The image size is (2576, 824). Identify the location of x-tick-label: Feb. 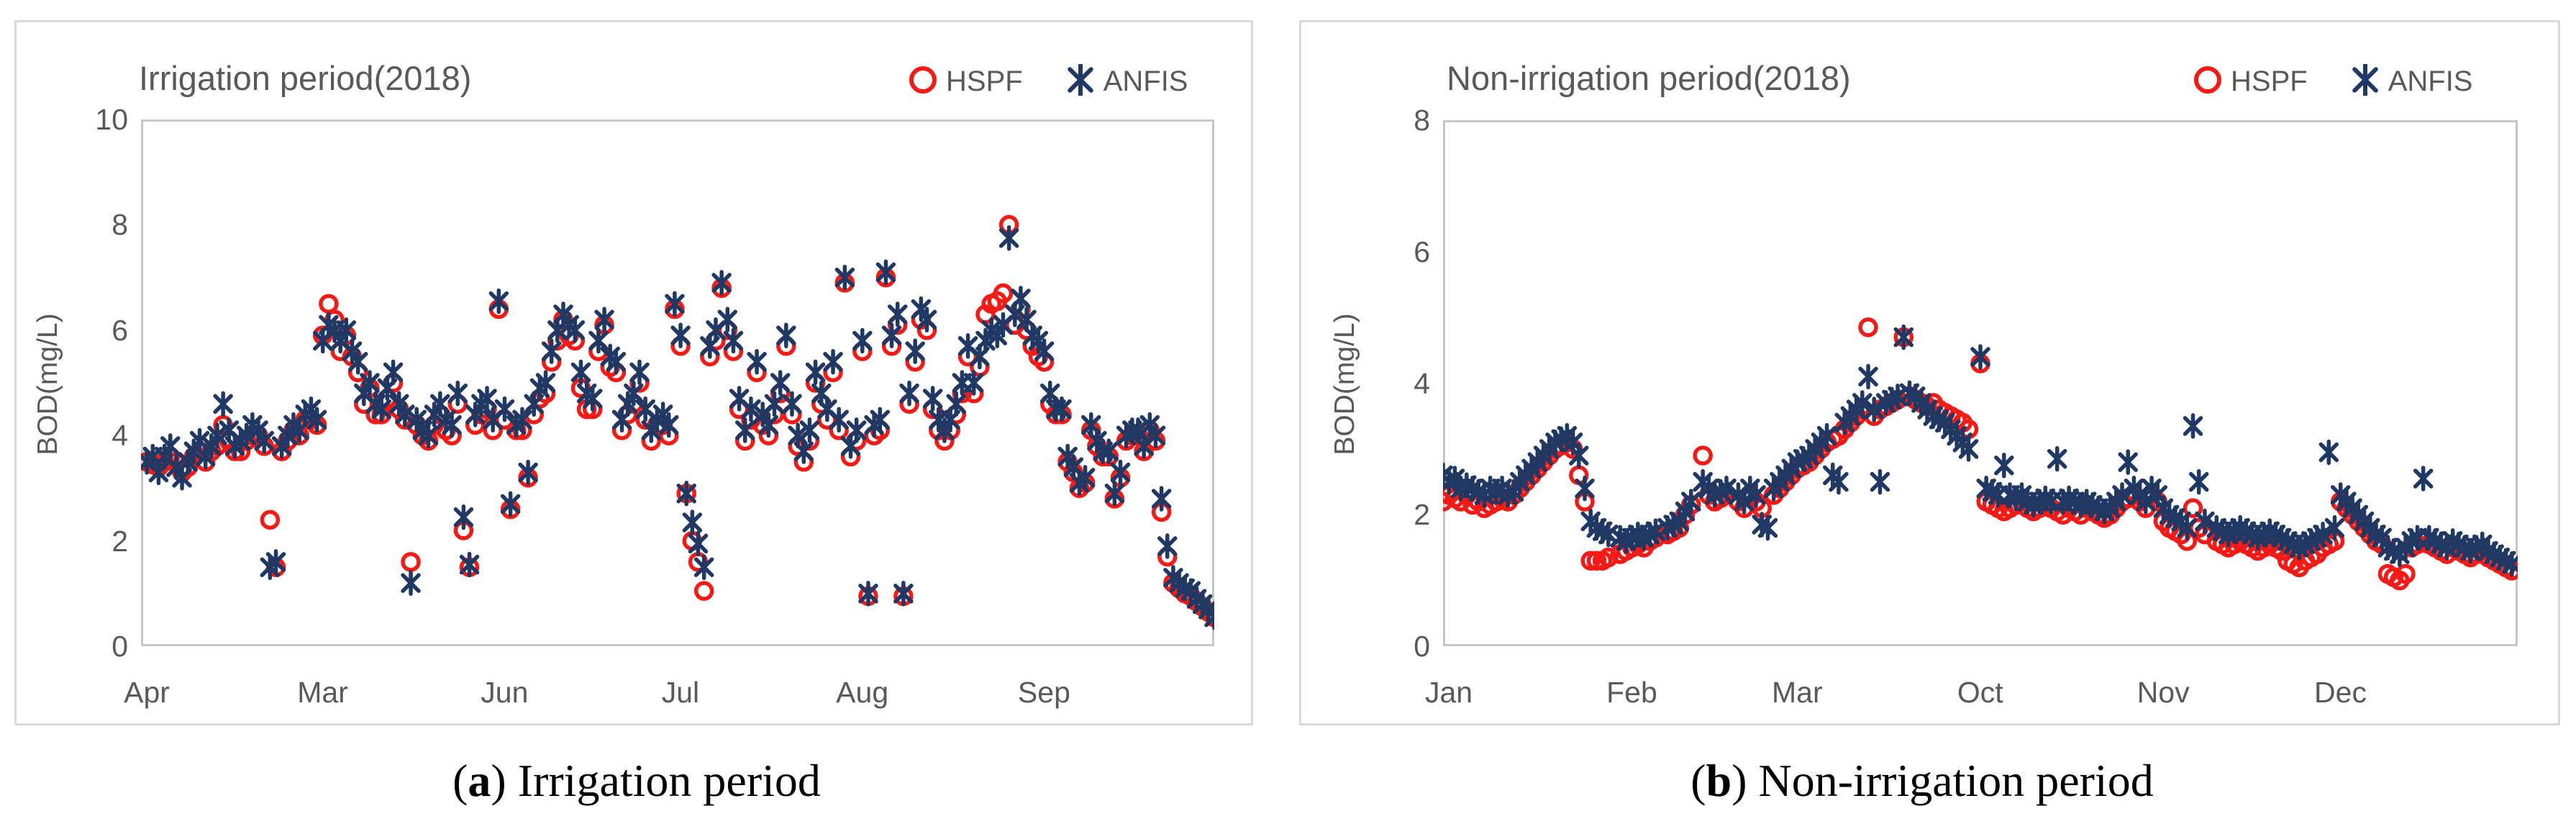
(1632, 692).